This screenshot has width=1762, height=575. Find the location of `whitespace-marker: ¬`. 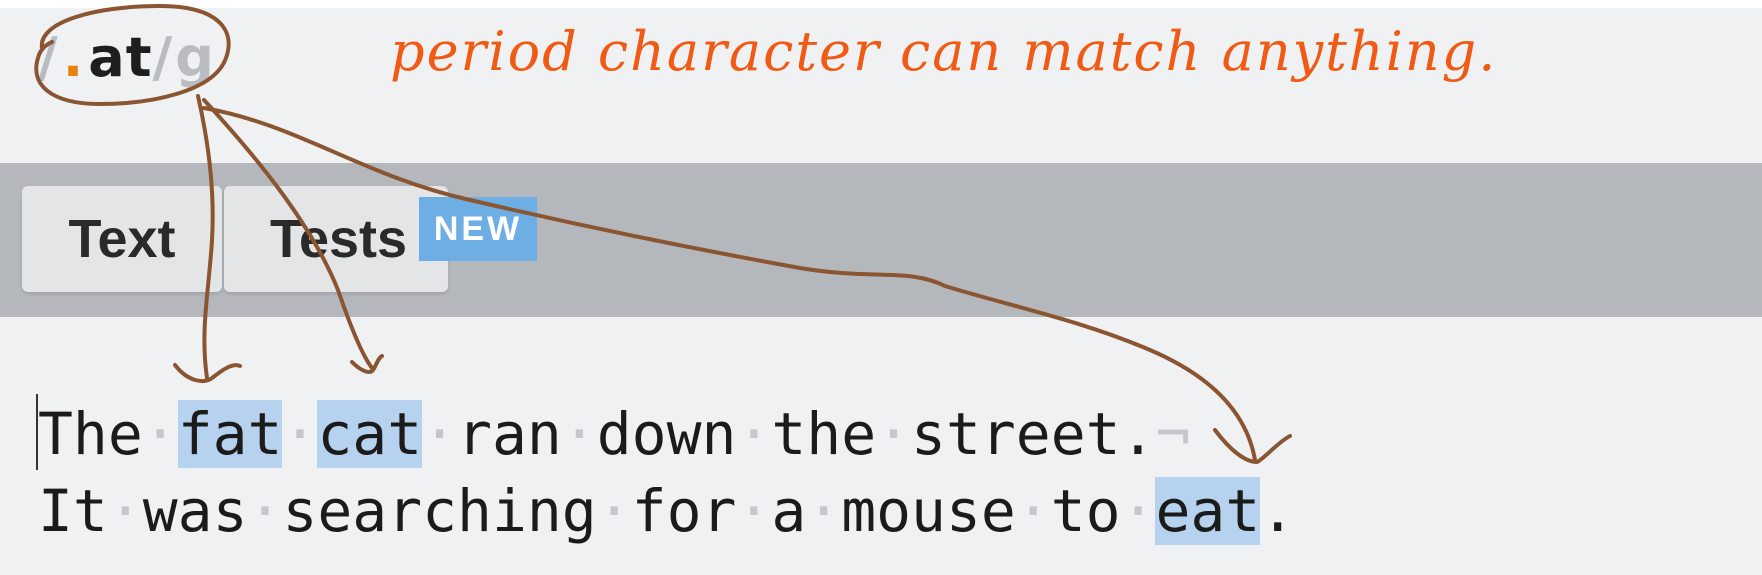

whitespace-marker: ¬ is located at coordinates (1173, 434).